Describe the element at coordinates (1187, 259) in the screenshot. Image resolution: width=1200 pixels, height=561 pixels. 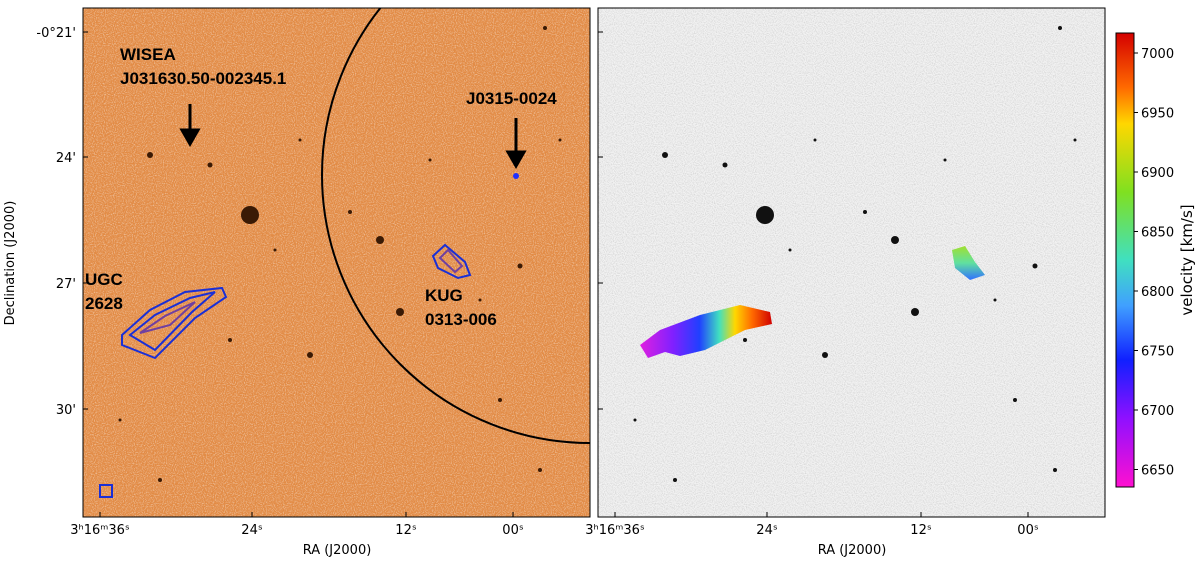
I see `colorbar-label: velocity [km/s]` at that location.